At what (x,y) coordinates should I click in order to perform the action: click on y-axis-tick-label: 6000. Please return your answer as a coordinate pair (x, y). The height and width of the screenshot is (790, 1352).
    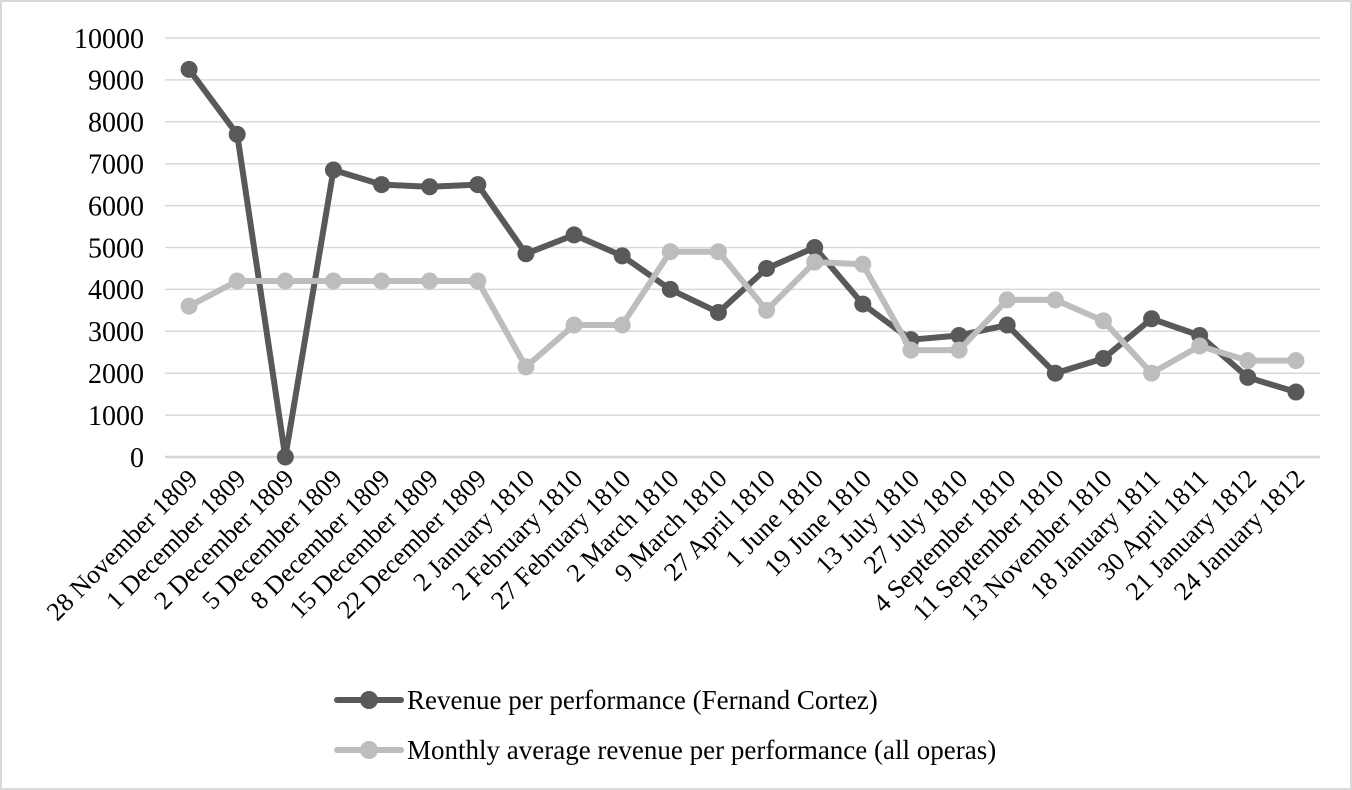
    Looking at the image, I should click on (116, 206).